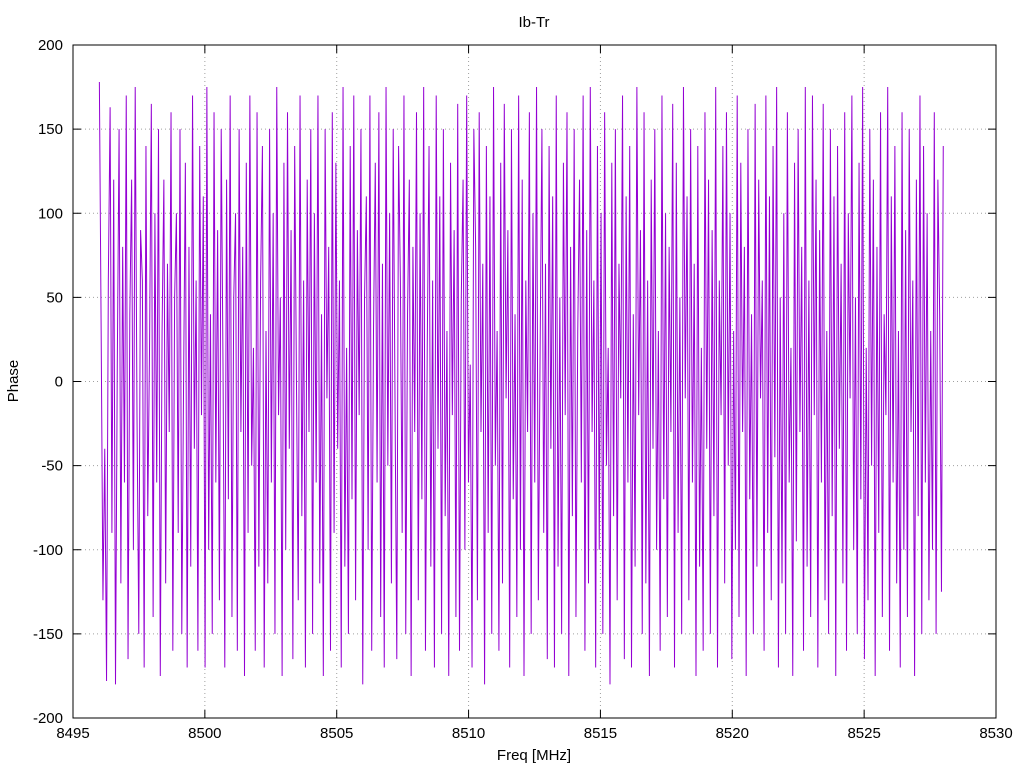  What do you see at coordinates (600, 733) in the screenshot?
I see `x-tick-label: 8515` at bounding box center [600, 733].